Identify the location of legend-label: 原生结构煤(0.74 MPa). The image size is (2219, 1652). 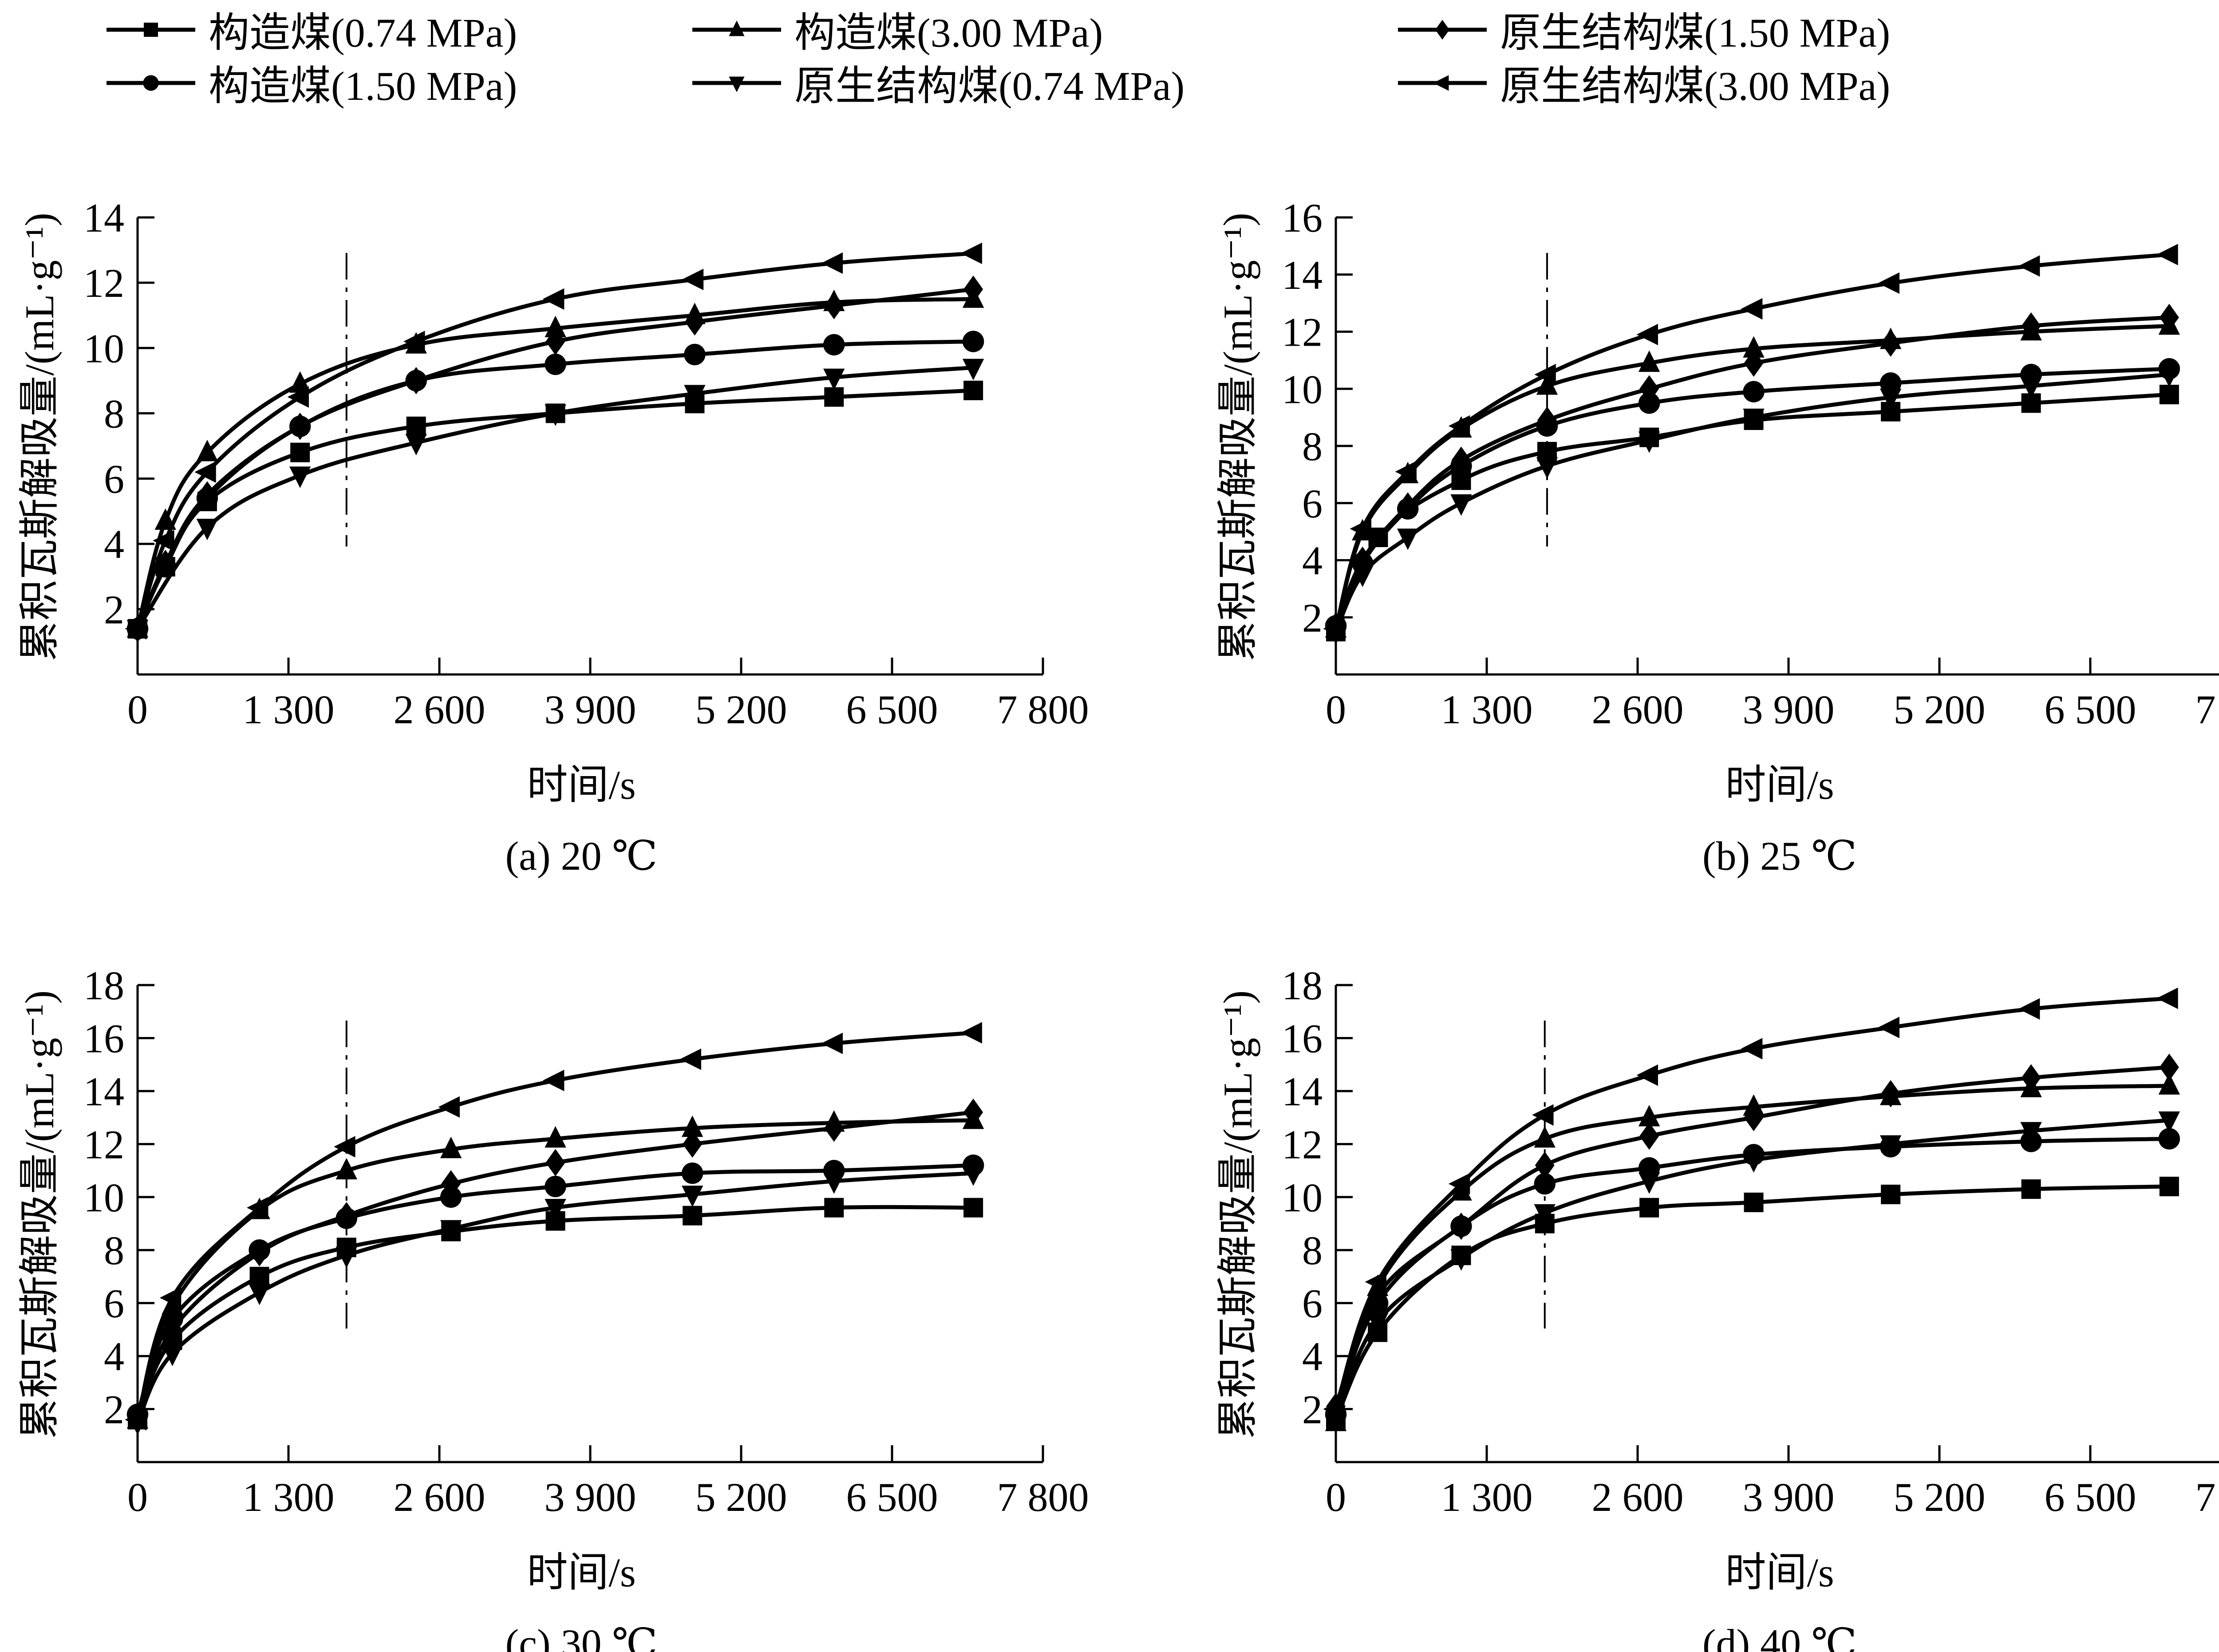
(989, 86).